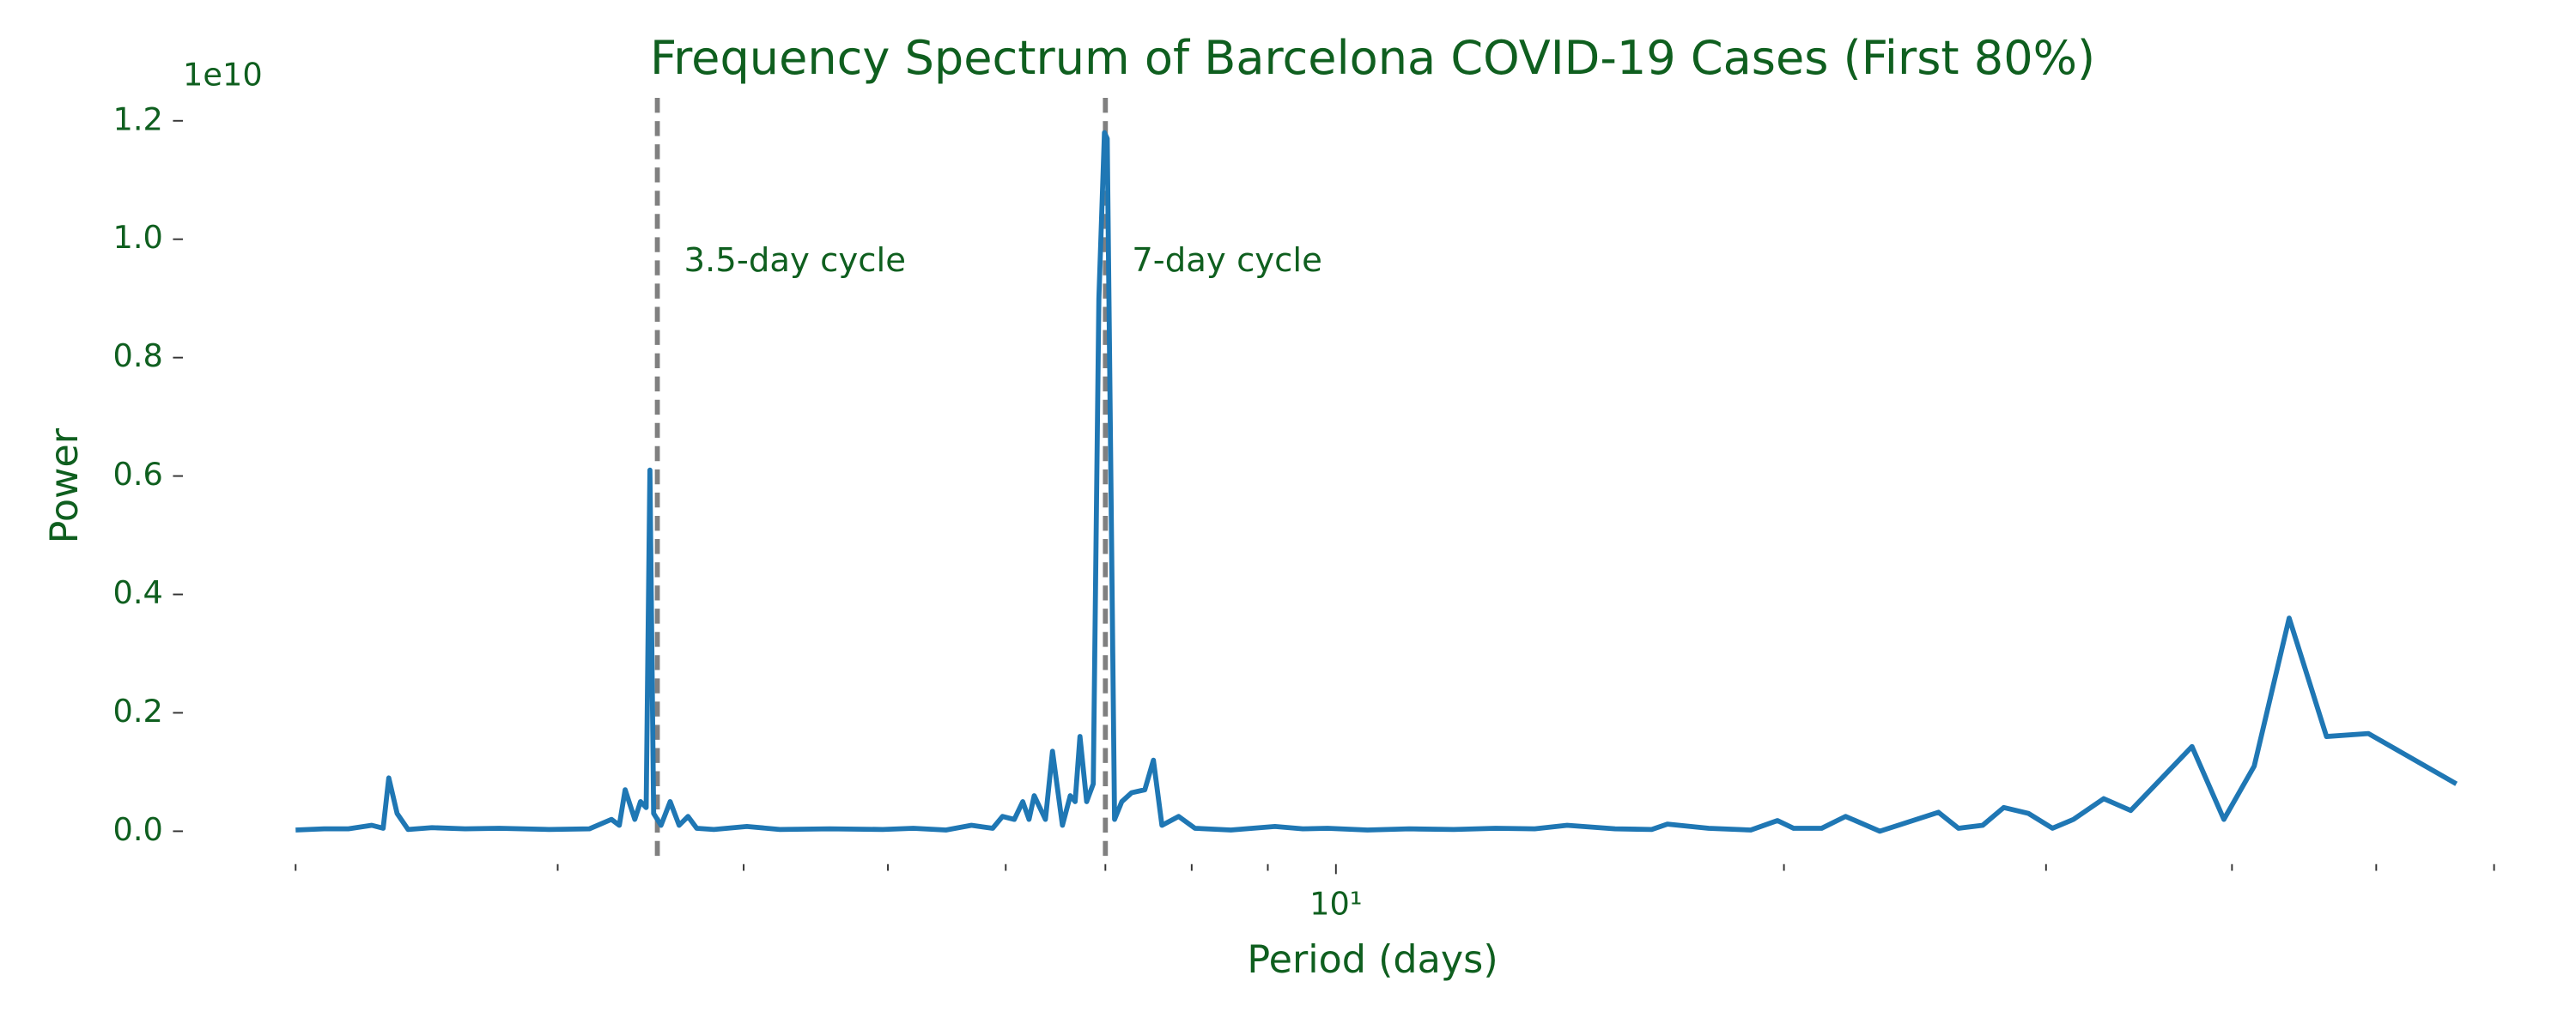 This screenshot has width=2576, height=1030. What do you see at coordinates (137, 829) in the screenshot?
I see `y-tick-label: 0.0` at bounding box center [137, 829].